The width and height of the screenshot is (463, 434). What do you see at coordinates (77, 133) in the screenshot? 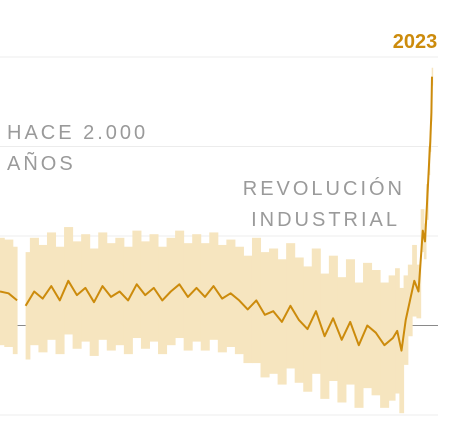
I see `annotation: HACE 2.000` at bounding box center [77, 133].